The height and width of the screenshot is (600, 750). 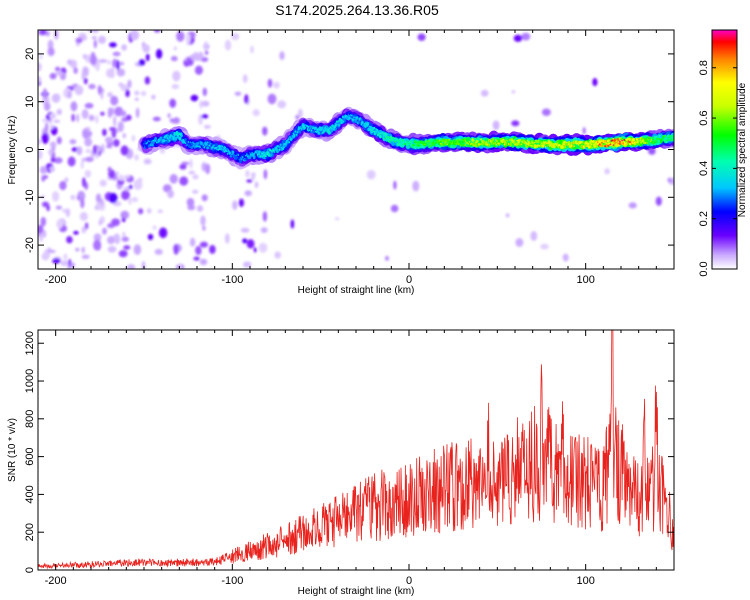 I want to click on snr-xlabel: Height of straight line (km), so click(x=356, y=591).